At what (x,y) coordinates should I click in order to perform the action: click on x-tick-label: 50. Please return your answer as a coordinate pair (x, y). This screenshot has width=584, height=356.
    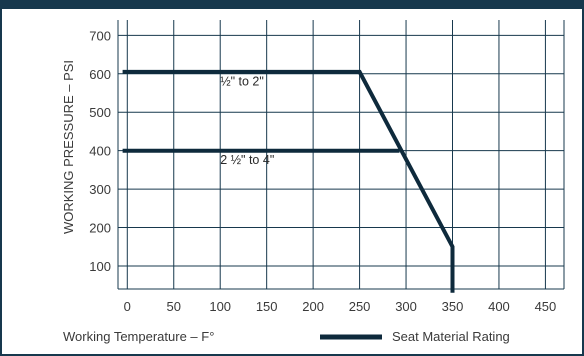
    Looking at the image, I should click on (174, 306).